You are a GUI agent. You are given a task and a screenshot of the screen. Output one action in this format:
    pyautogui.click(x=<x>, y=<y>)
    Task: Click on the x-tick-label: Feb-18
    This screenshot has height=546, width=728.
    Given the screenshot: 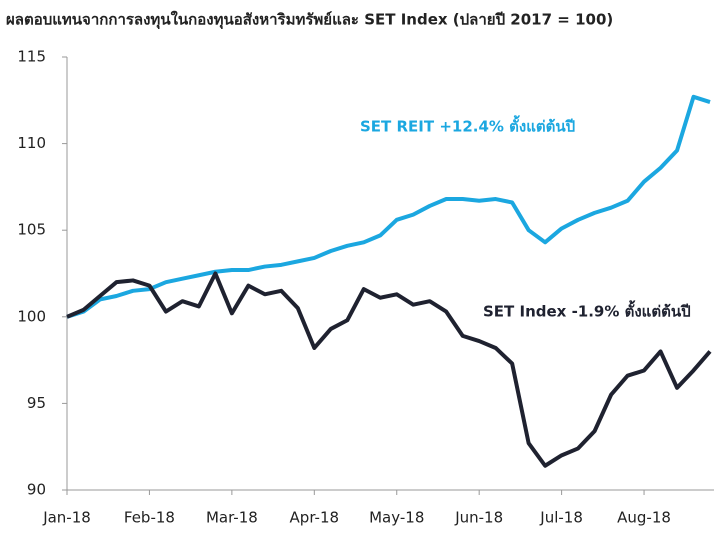 What is the action you would take?
    pyautogui.click(x=149, y=518)
    